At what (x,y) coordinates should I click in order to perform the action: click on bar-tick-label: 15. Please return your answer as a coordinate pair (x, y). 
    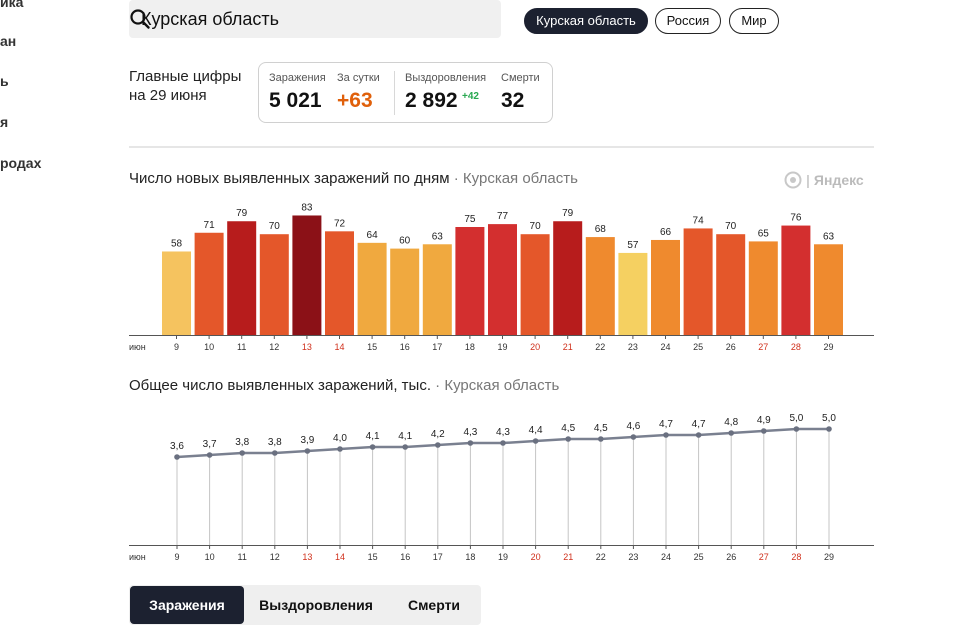
    Looking at the image, I should click on (372, 347).